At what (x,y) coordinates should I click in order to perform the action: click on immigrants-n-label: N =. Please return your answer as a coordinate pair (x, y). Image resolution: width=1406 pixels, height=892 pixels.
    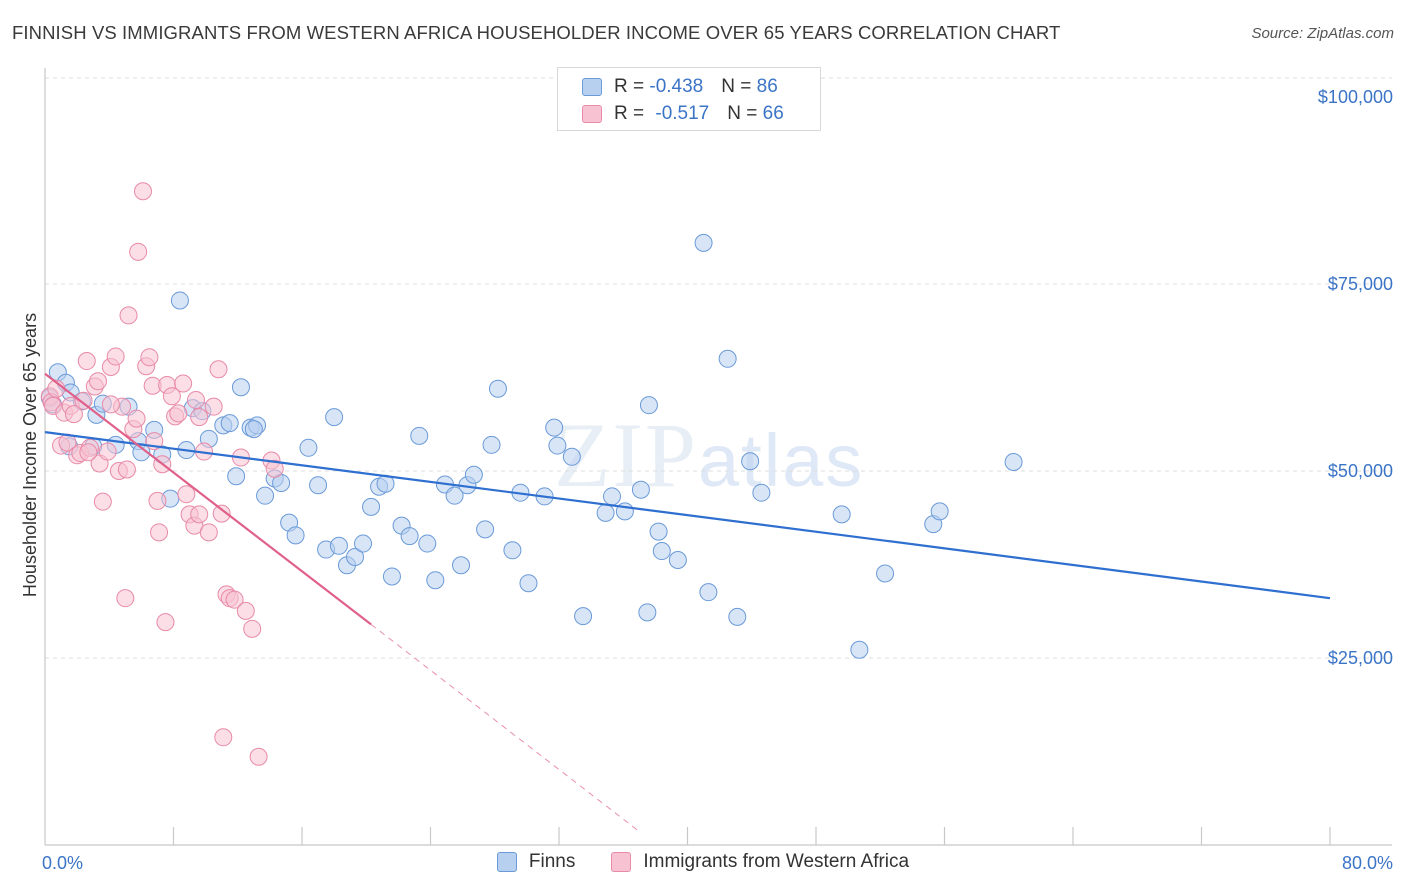
    Looking at the image, I should click on (745, 113).